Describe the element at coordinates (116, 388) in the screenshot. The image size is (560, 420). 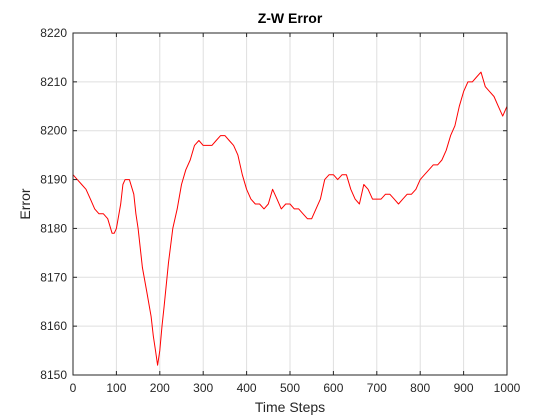
I see `x-tick-label: 100` at that location.